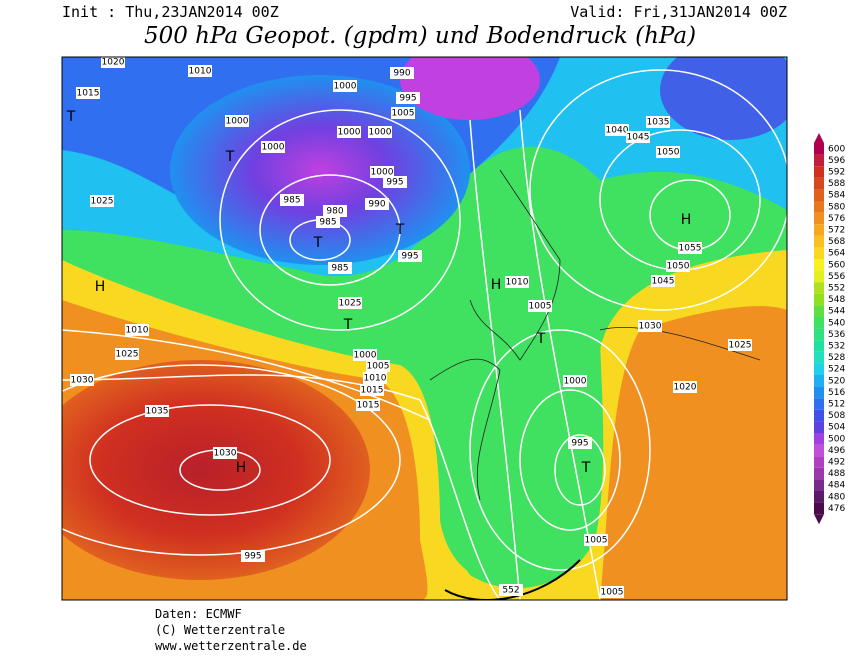 The height and width of the screenshot is (657, 850). I want to click on legend-label: 564, so click(836, 254).